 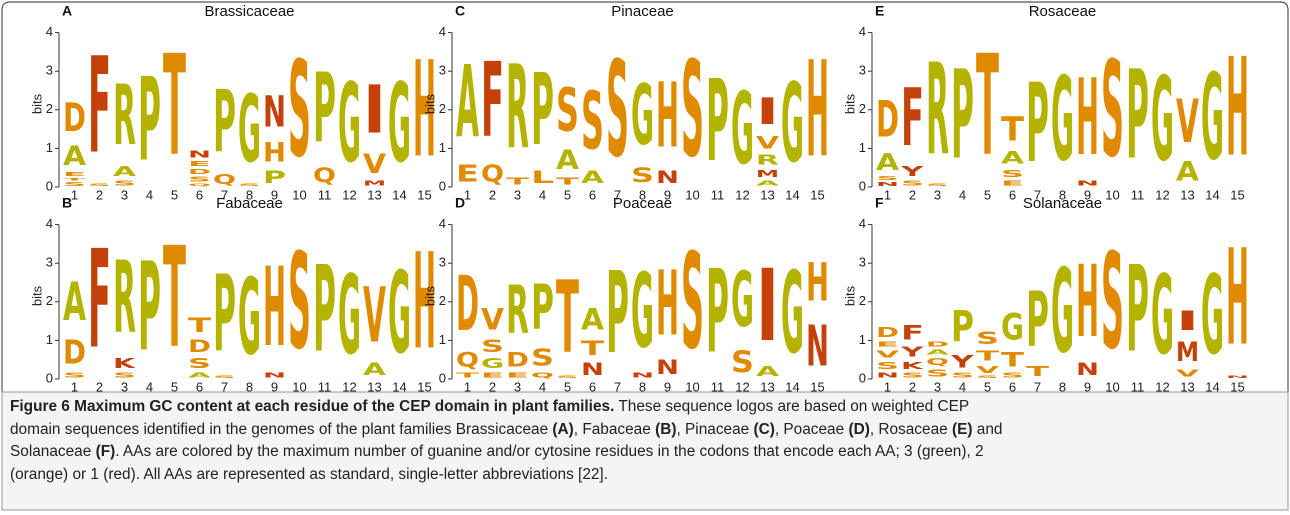 What do you see at coordinates (879, 203) in the screenshot?
I see `panel-label: F` at bounding box center [879, 203].